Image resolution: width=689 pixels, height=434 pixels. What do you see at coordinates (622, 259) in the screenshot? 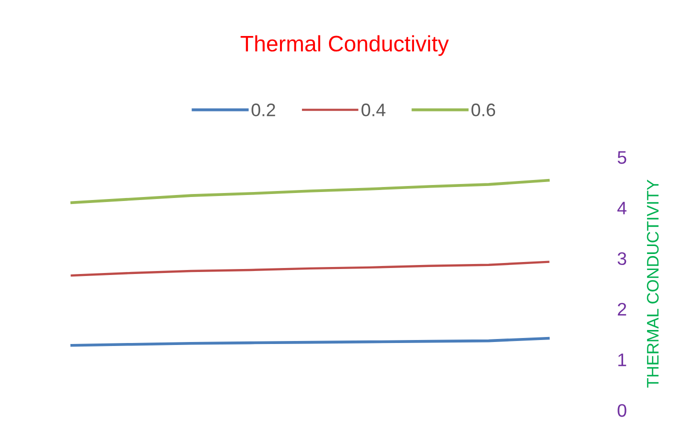
I see `y-tick-label: 3` at bounding box center [622, 259].